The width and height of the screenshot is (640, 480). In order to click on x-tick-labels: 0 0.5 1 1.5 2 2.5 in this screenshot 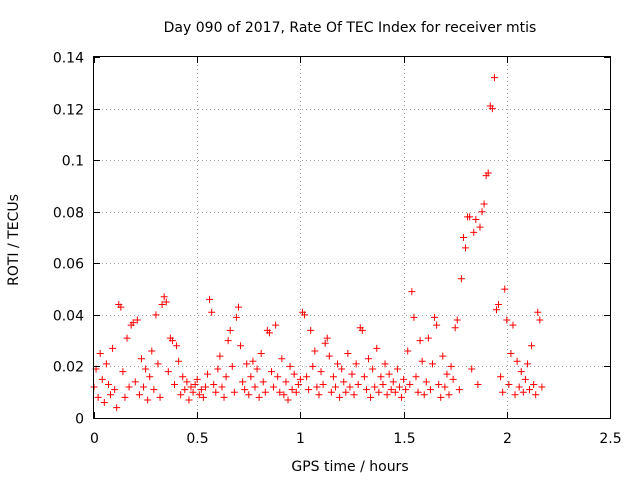, I will do `click(356, 439)`.